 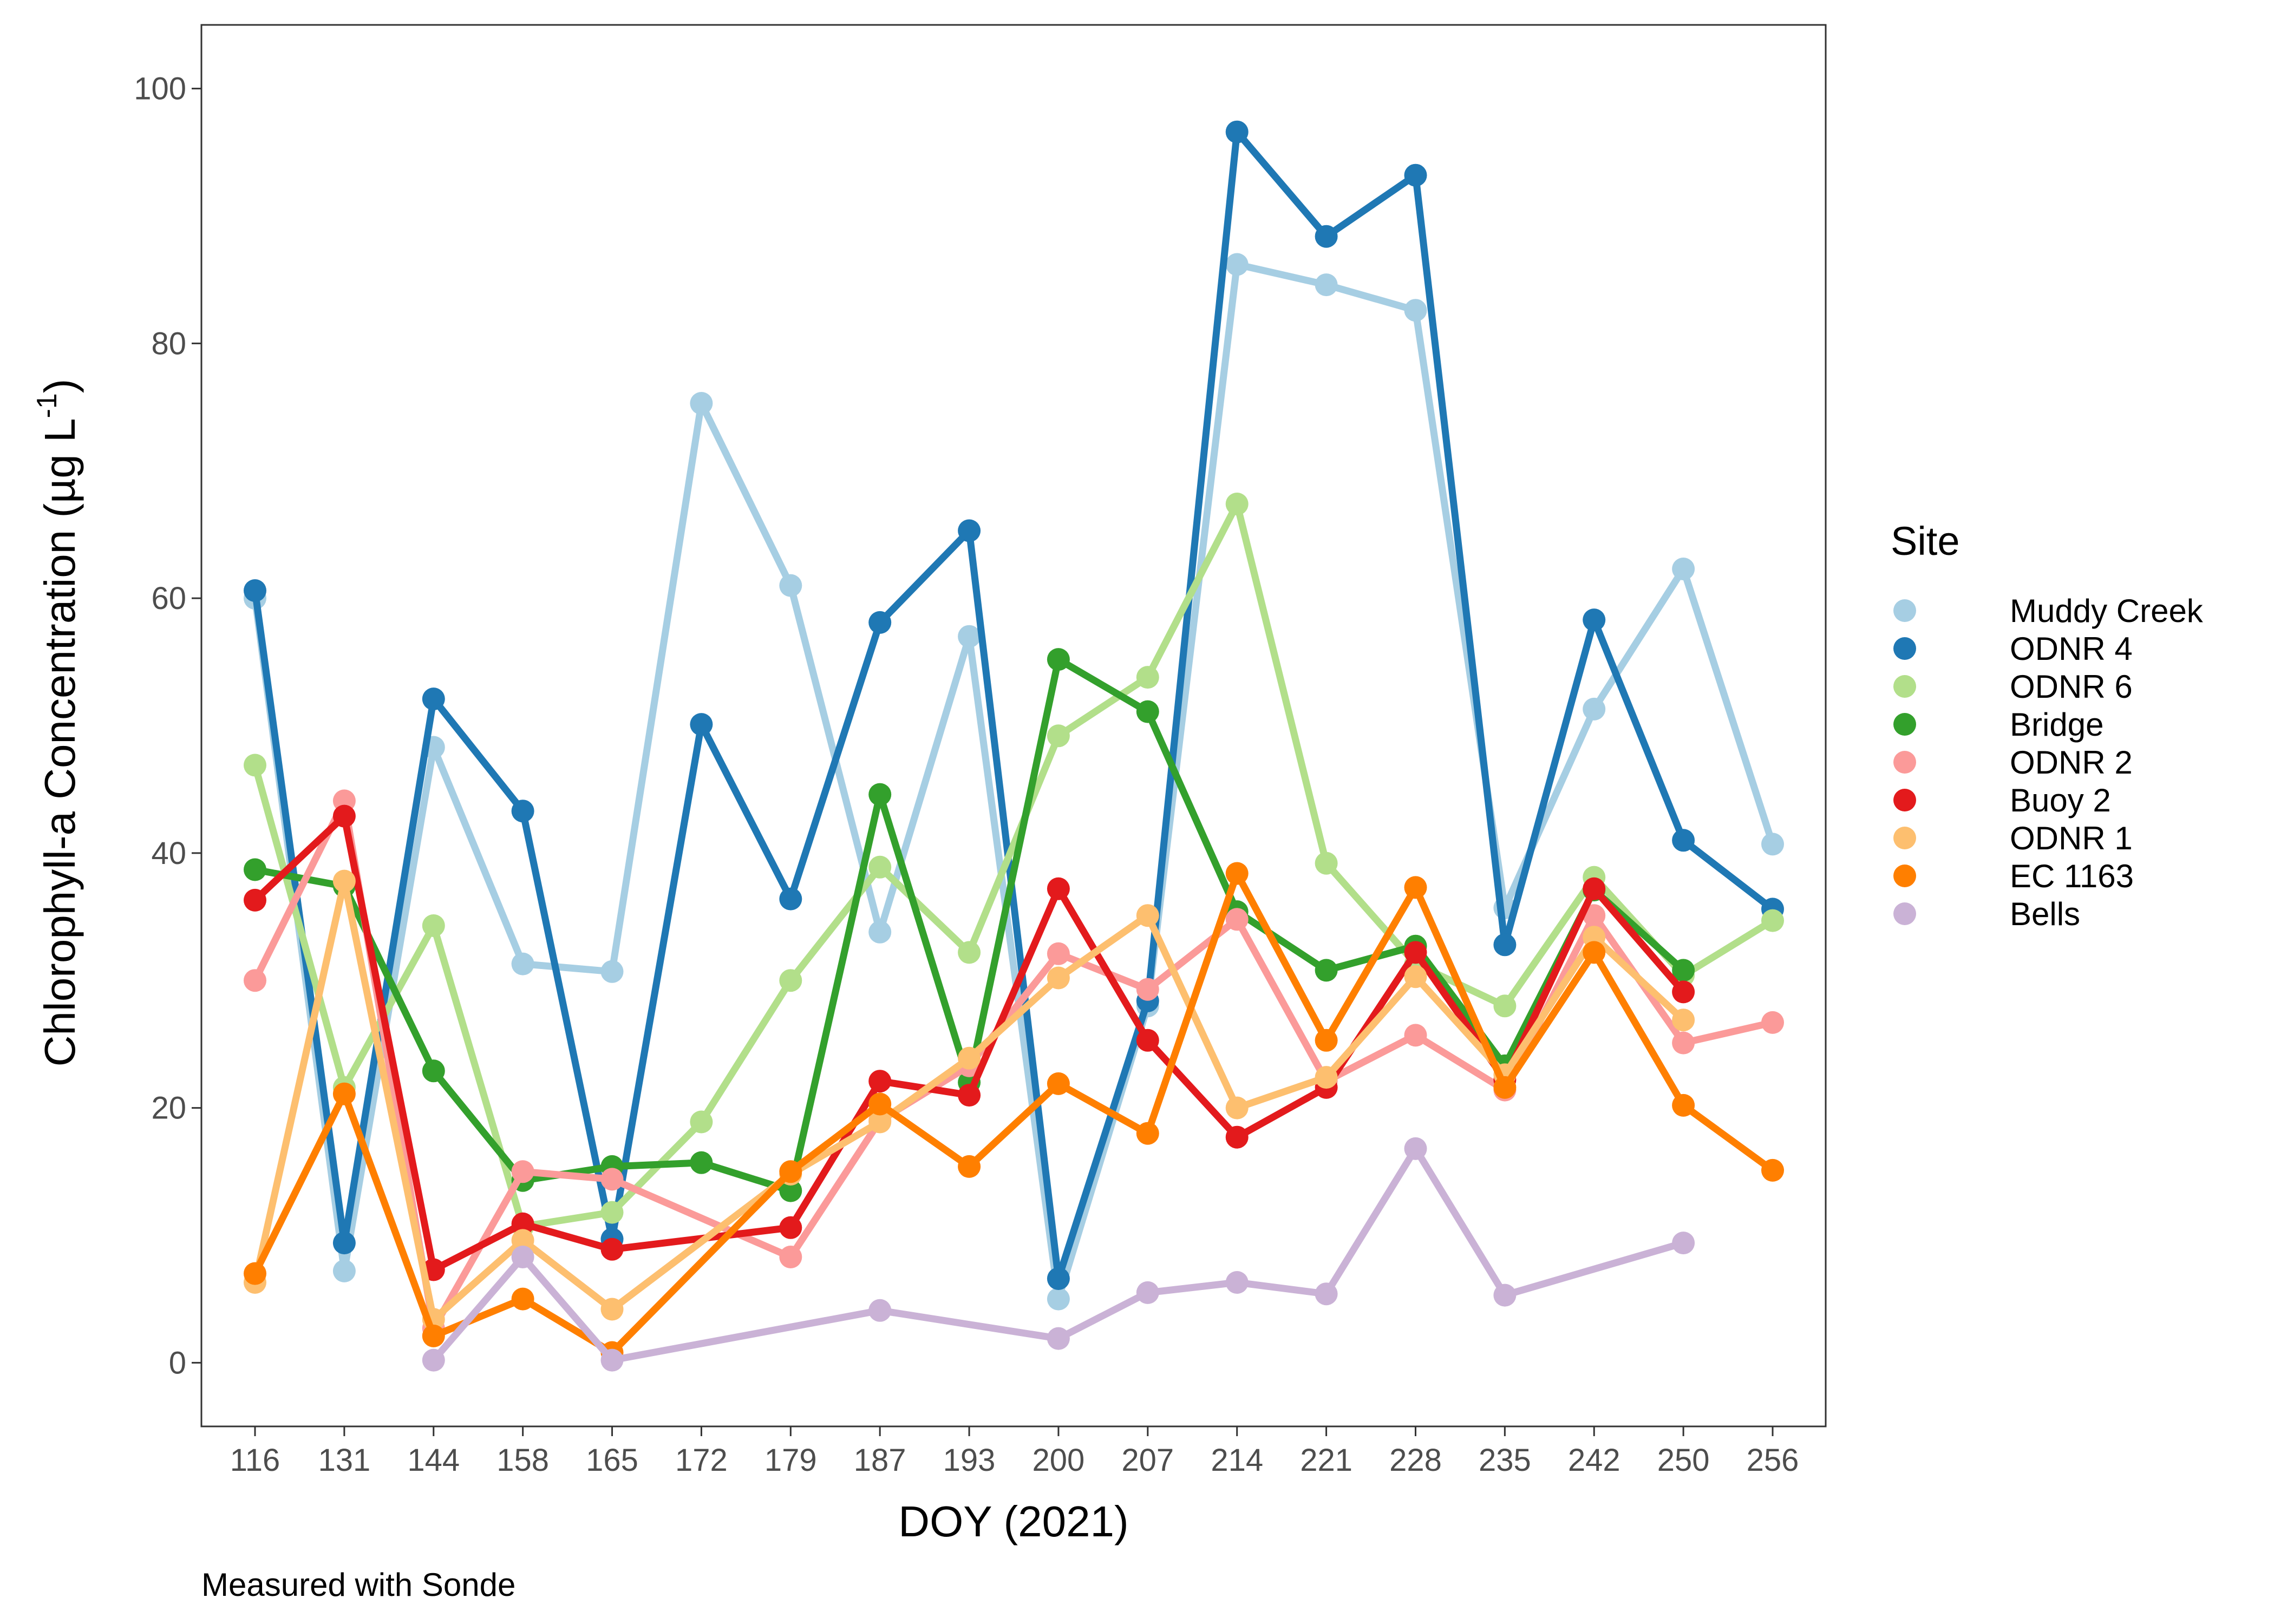 I want to click on x-tick-label: 221, so click(x=1326, y=1460).